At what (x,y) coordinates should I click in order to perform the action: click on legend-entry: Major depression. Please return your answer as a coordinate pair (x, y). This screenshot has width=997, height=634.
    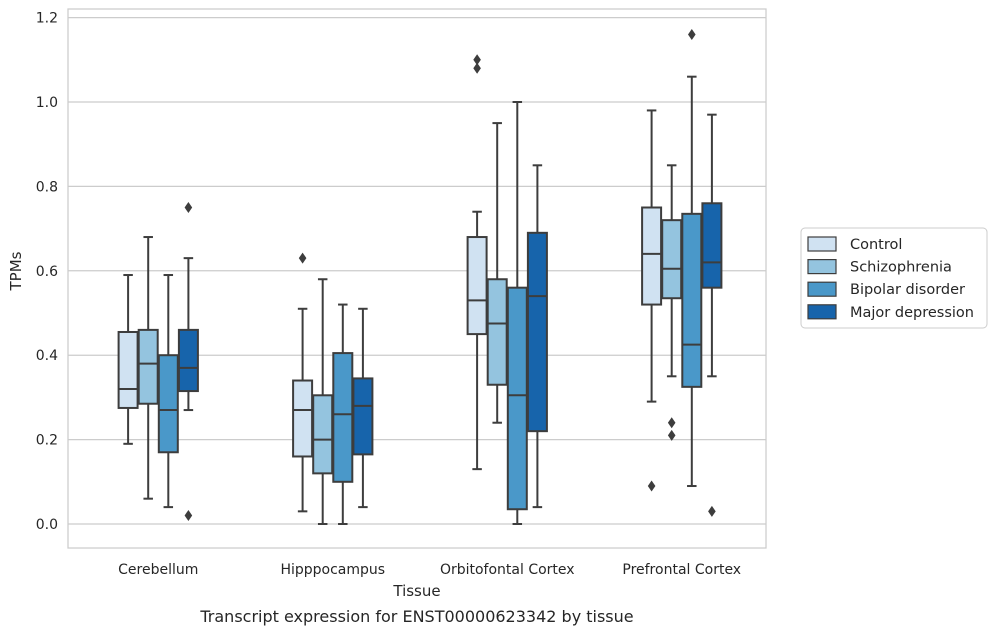
    Looking at the image, I should click on (912, 313).